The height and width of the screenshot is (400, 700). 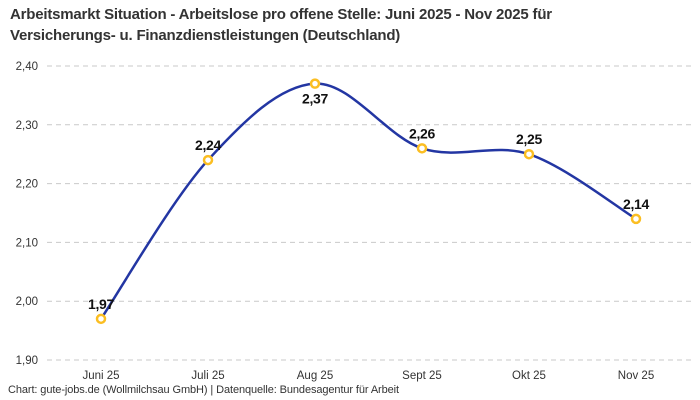 What do you see at coordinates (27, 126) in the screenshot?
I see `y-tick-label: 2,30` at bounding box center [27, 126].